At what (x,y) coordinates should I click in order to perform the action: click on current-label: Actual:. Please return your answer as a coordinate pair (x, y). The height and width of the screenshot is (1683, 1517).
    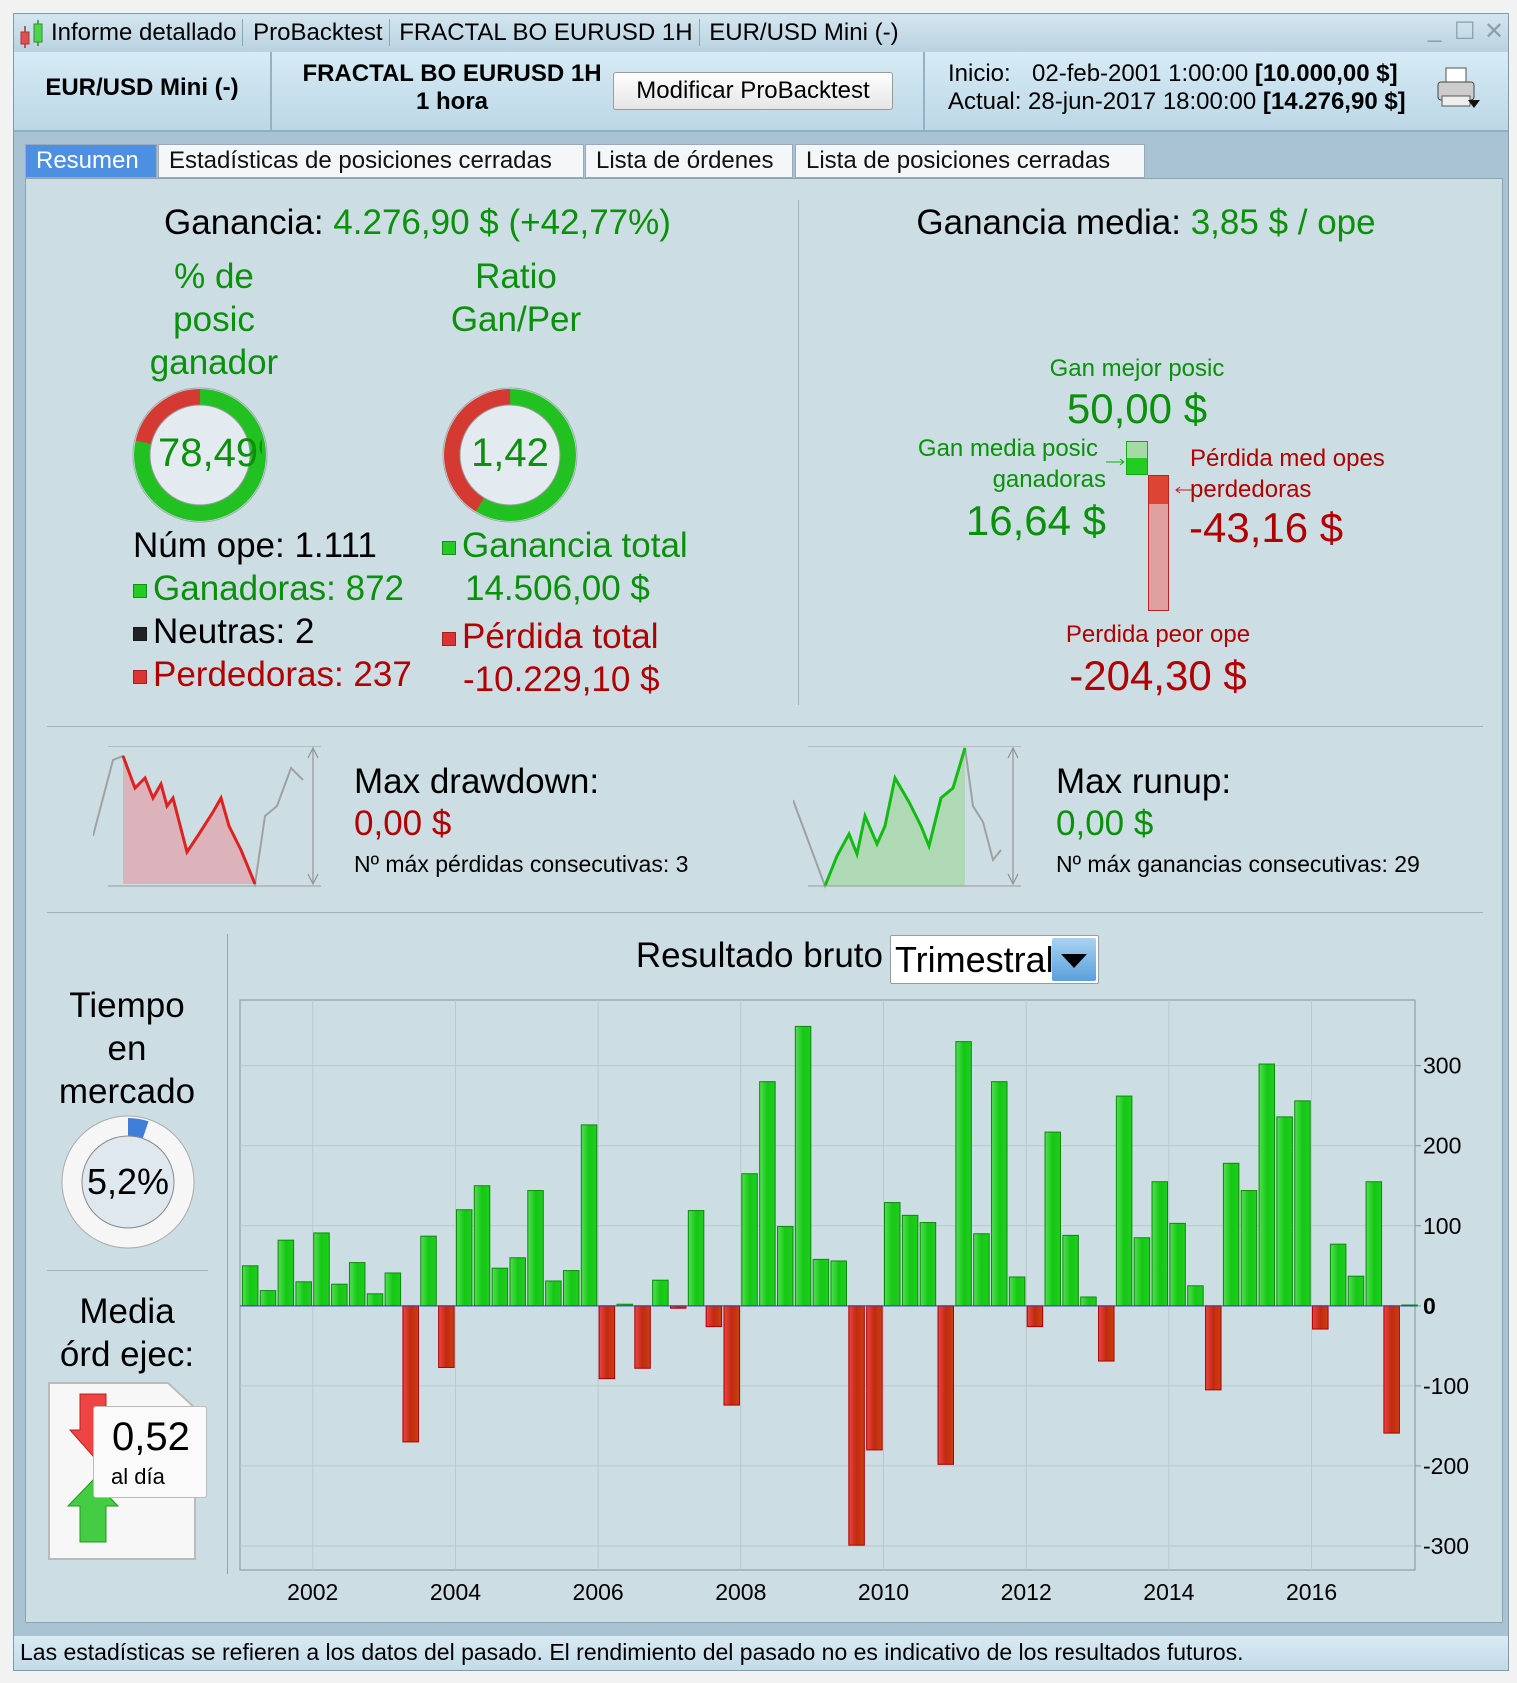
    Looking at the image, I should click on (985, 101).